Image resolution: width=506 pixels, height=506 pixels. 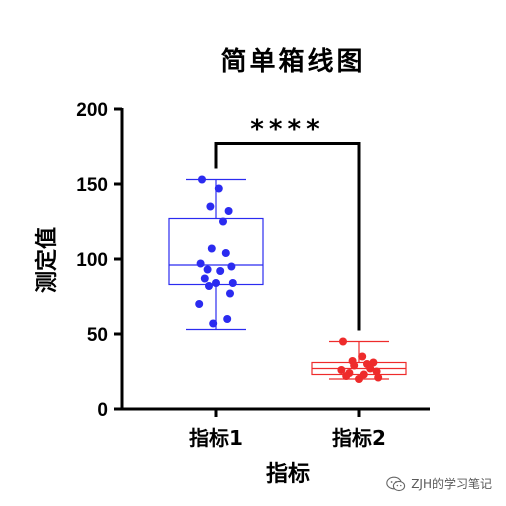 I want to click on watermark-text: ZJH的学习笔记, so click(x=451, y=484).